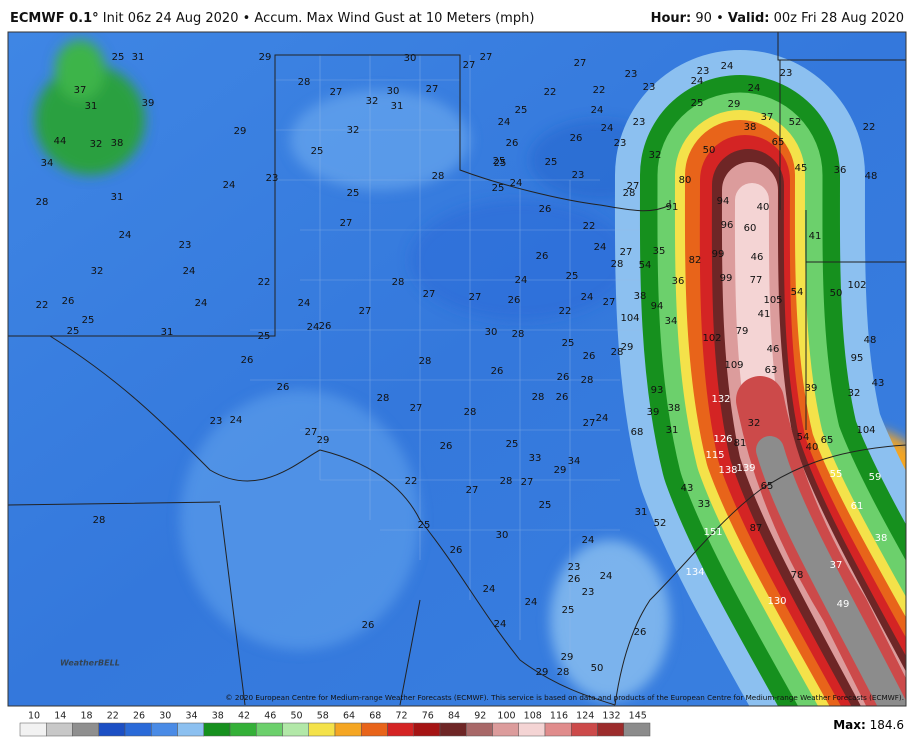  I want to click on map-value: 109, so click(733, 365).